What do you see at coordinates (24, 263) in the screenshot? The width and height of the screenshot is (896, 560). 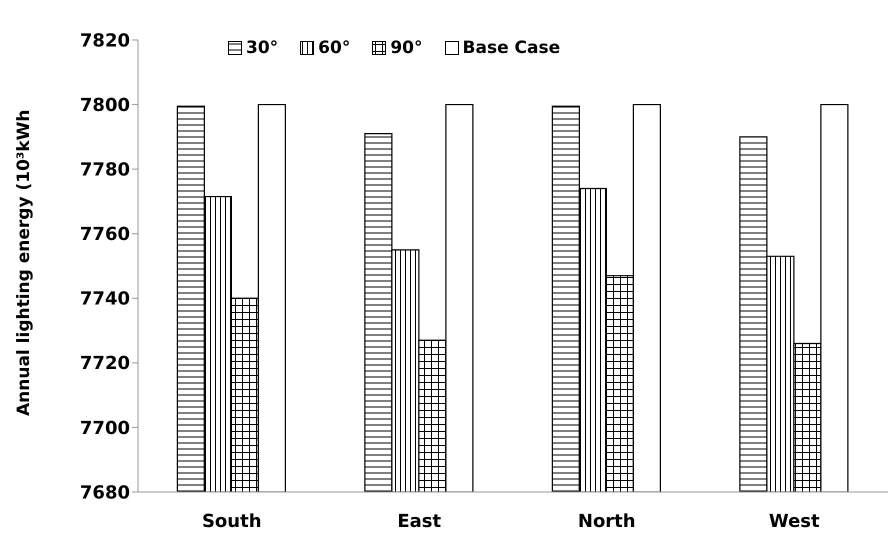 I see `y-axis-title: Annual lighting energy (10³kWh` at bounding box center [24, 263].